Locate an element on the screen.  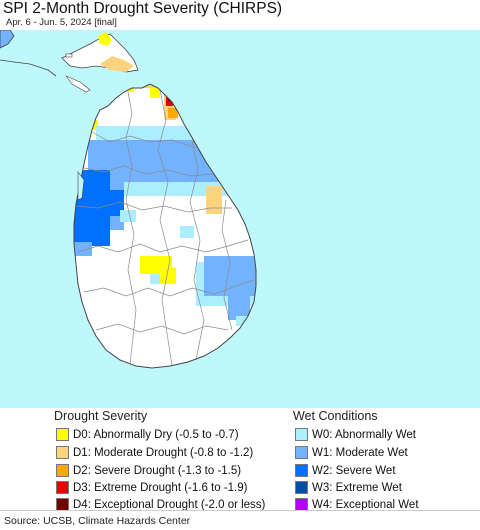
legend-item-w4: W4: Exceptional Wet is located at coordinates (357, 504).